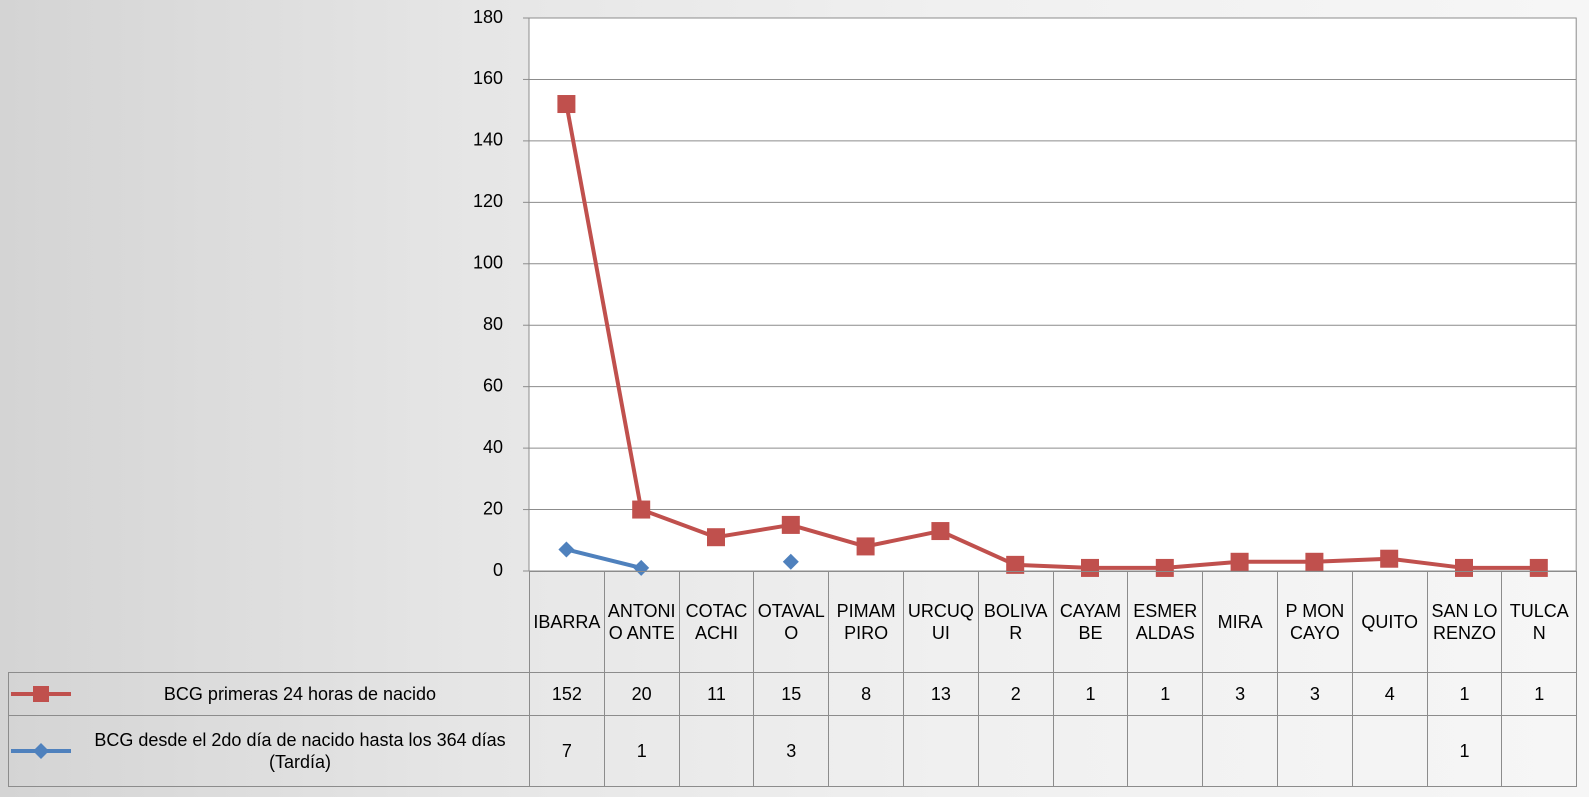  What do you see at coordinates (488, 17) in the screenshot?
I see `y-tick-label: 180` at bounding box center [488, 17].